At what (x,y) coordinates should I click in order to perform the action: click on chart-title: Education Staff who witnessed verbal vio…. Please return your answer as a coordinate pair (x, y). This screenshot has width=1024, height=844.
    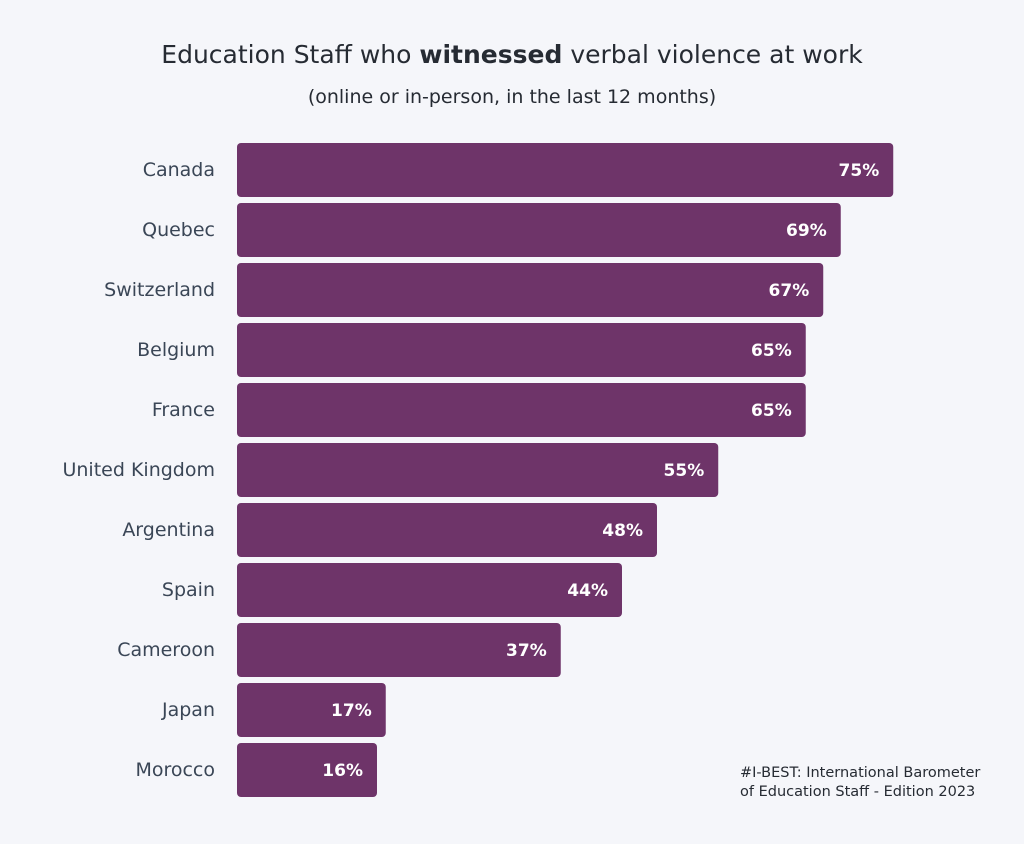
    Looking at the image, I should click on (512, 54).